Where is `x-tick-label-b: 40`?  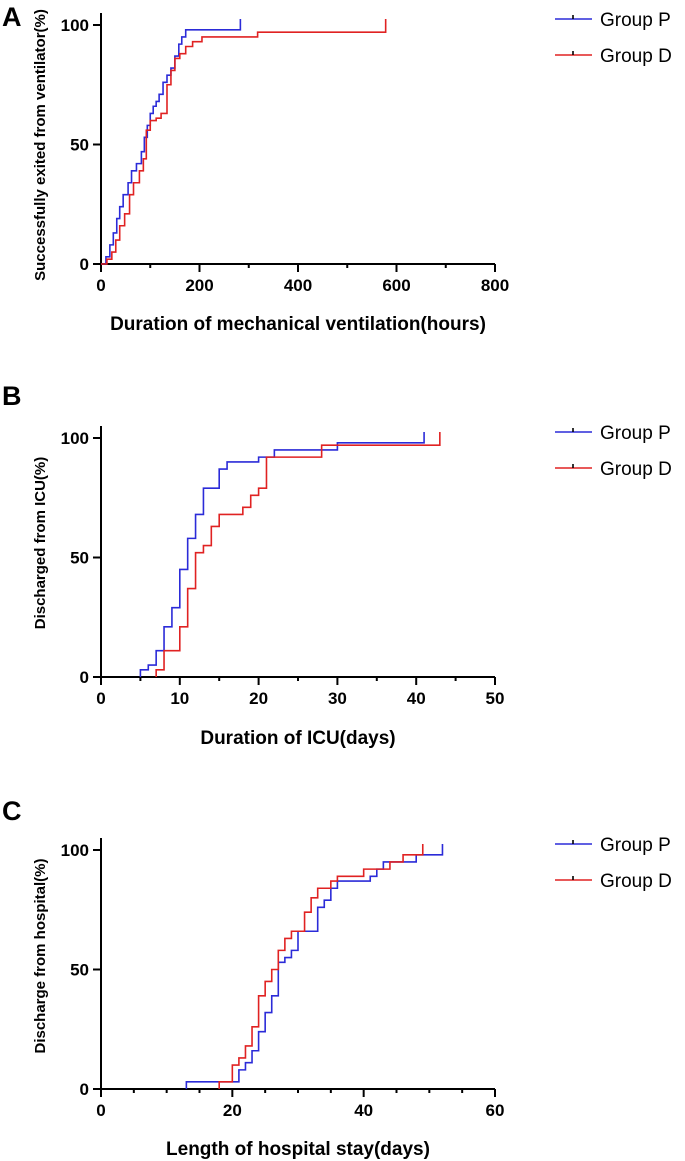
x-tick-label-b: 40 is located at coordinates (416, 698).